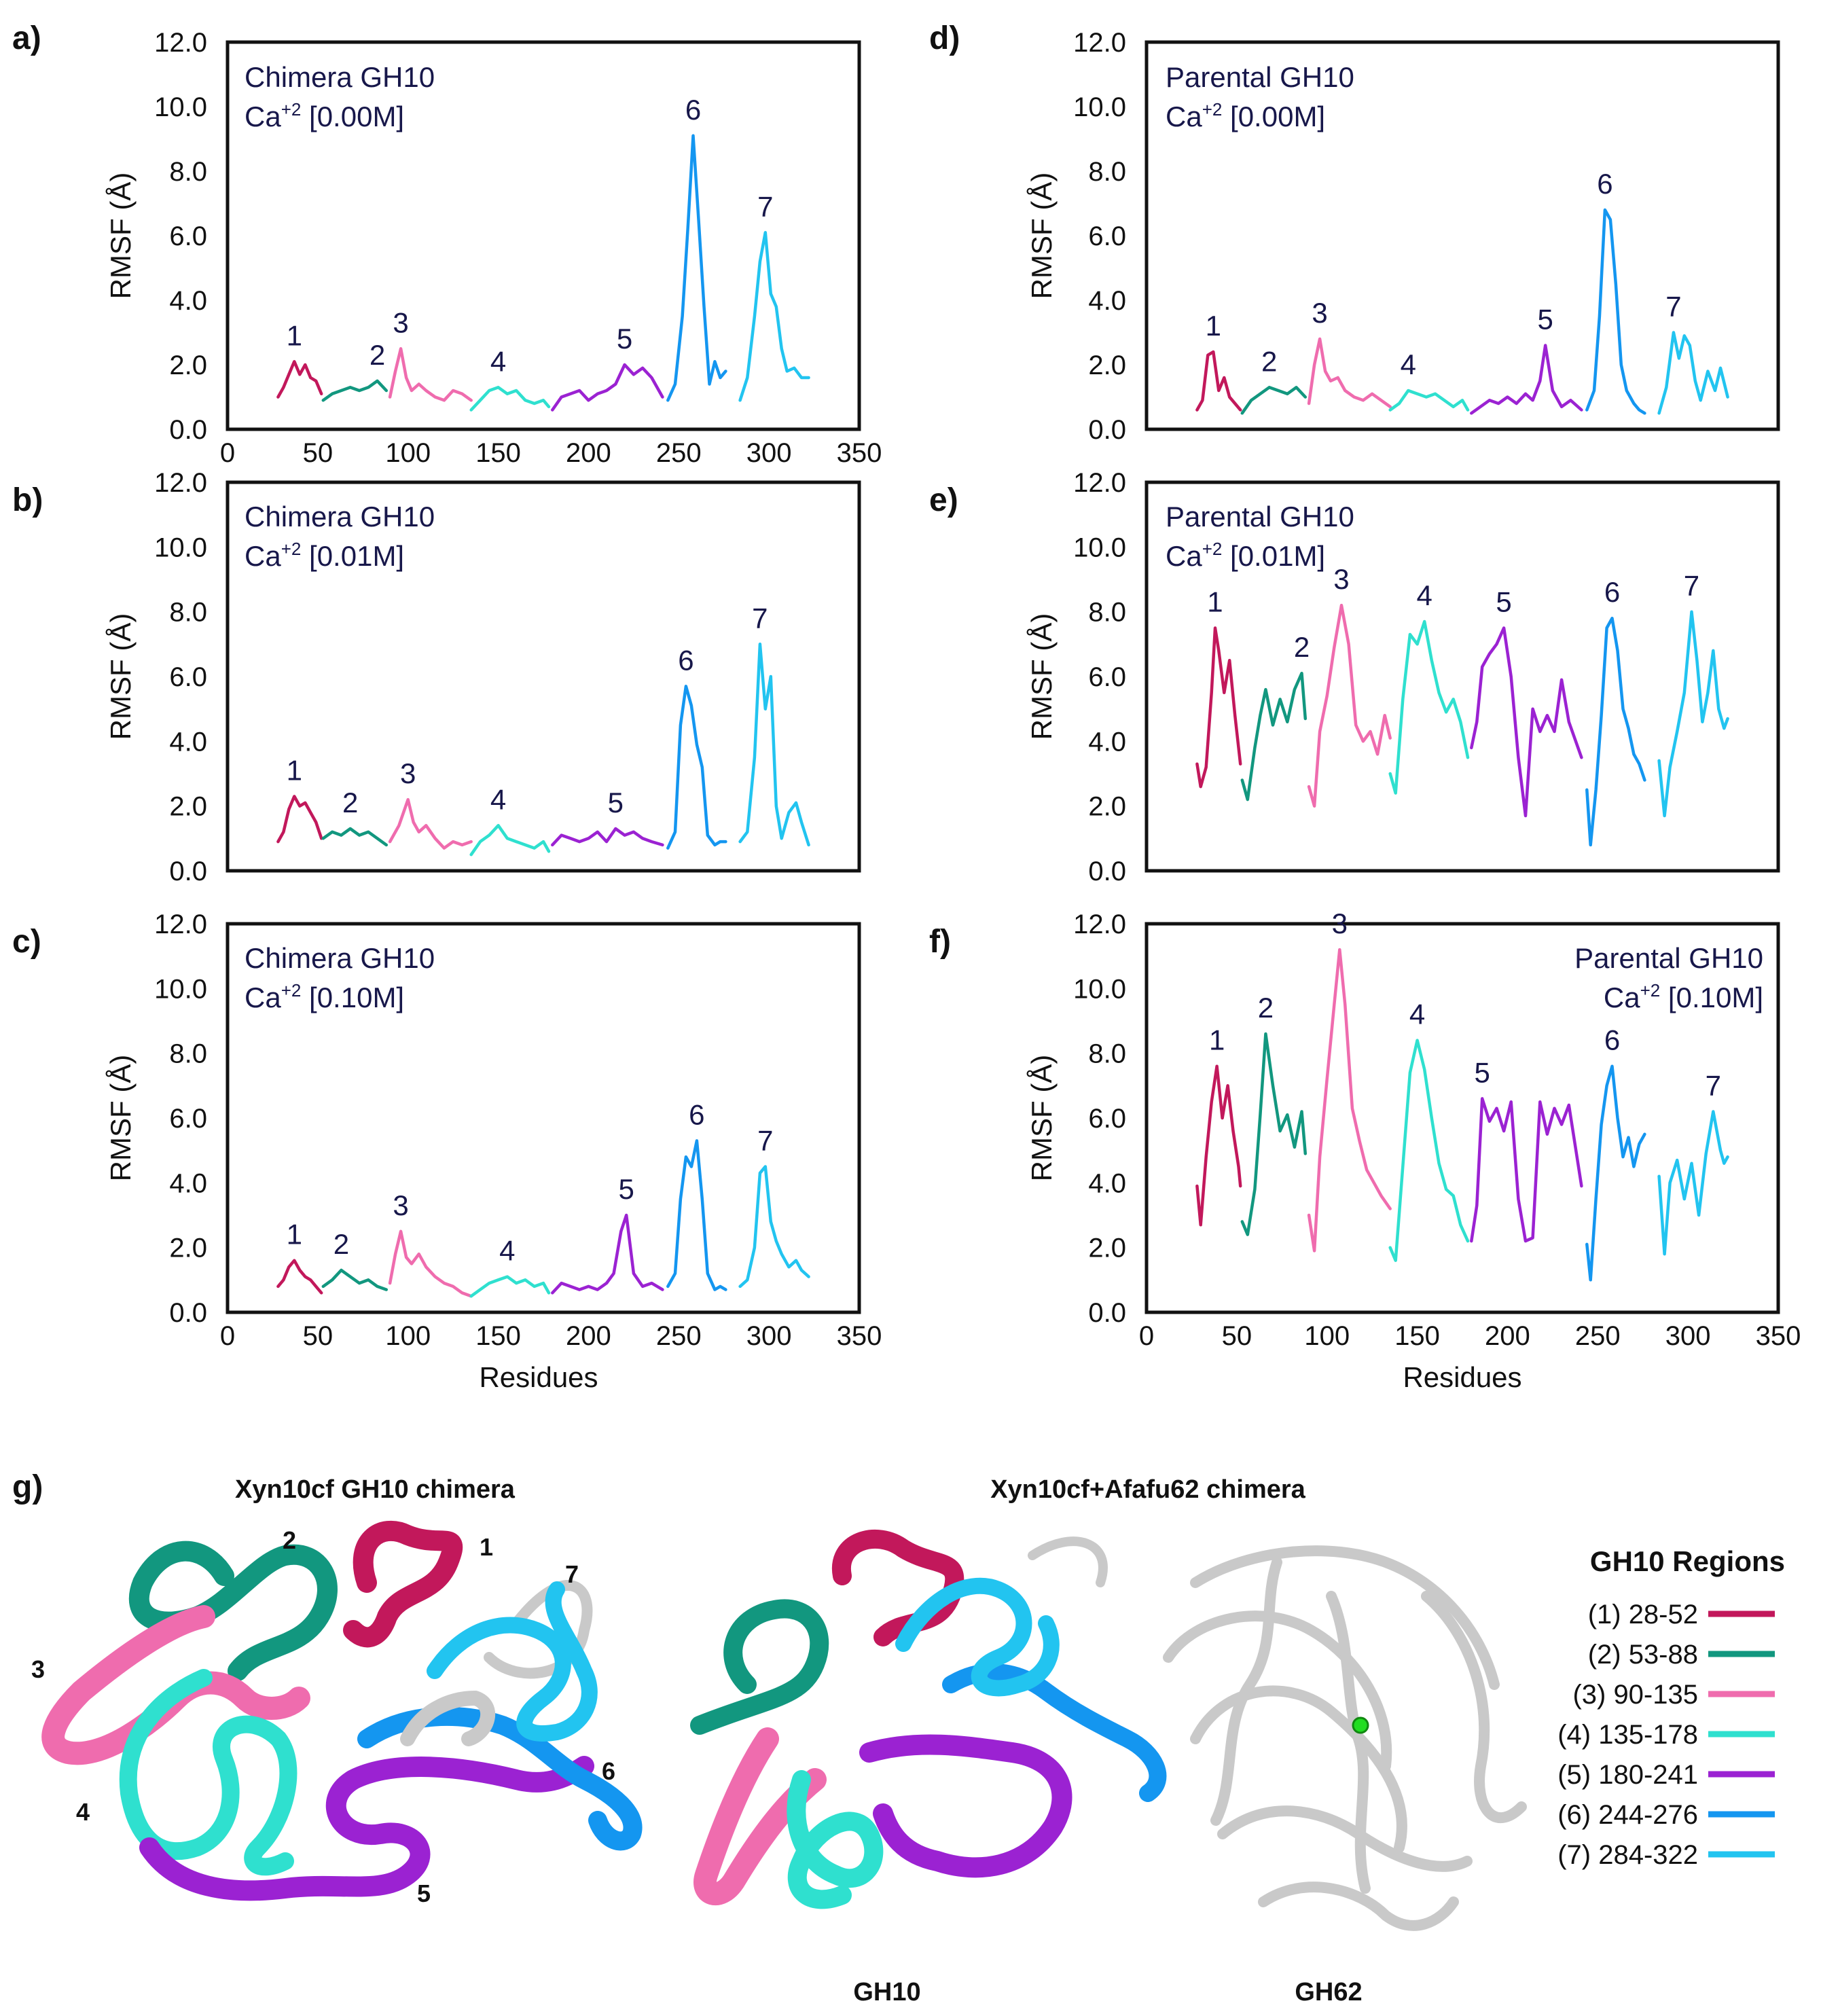 The height and width of the screenshot is (2016, 1821). I want to click on y-axis-title-f: RMSF (Å), so click(1042, 1118).